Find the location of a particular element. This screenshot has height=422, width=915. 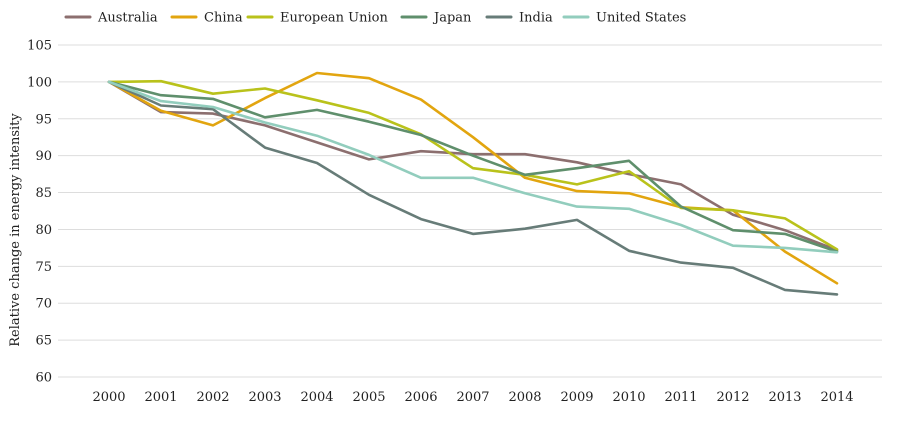

y-axis-ticks: 60 65 70 75 80 85 90 95 100 105 is located at coordinates (39, 212).